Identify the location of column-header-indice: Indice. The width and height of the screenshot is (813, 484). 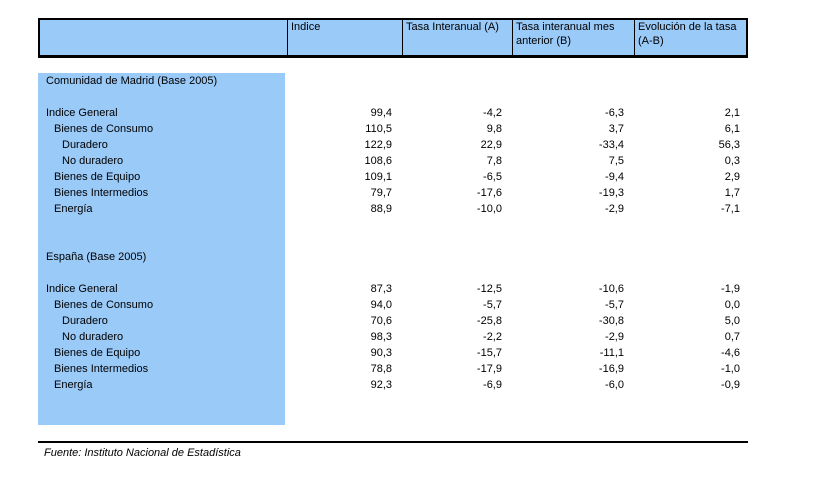
(344, 37).